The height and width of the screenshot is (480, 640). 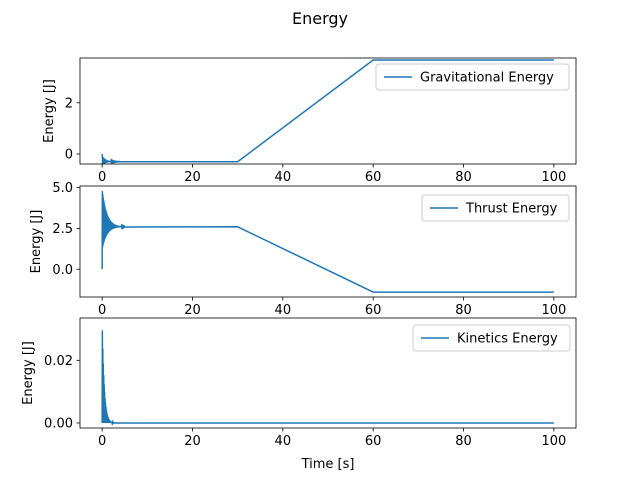 I want to click on x-tick-label-1-4: 80, so click(x=463, y=177).